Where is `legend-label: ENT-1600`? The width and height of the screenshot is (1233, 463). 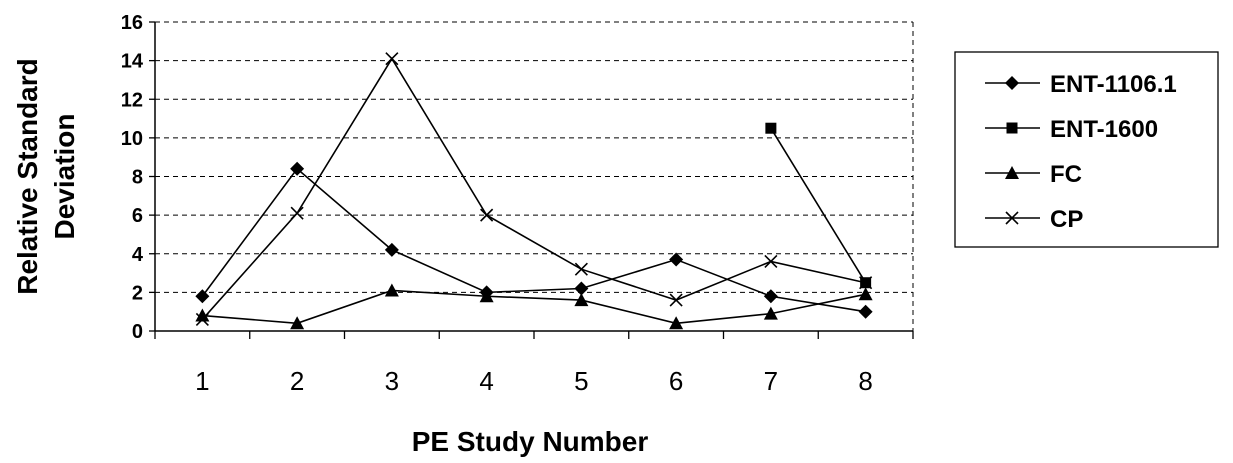
legend-label: ENT-1600 is located at coordinates (1104, 129).